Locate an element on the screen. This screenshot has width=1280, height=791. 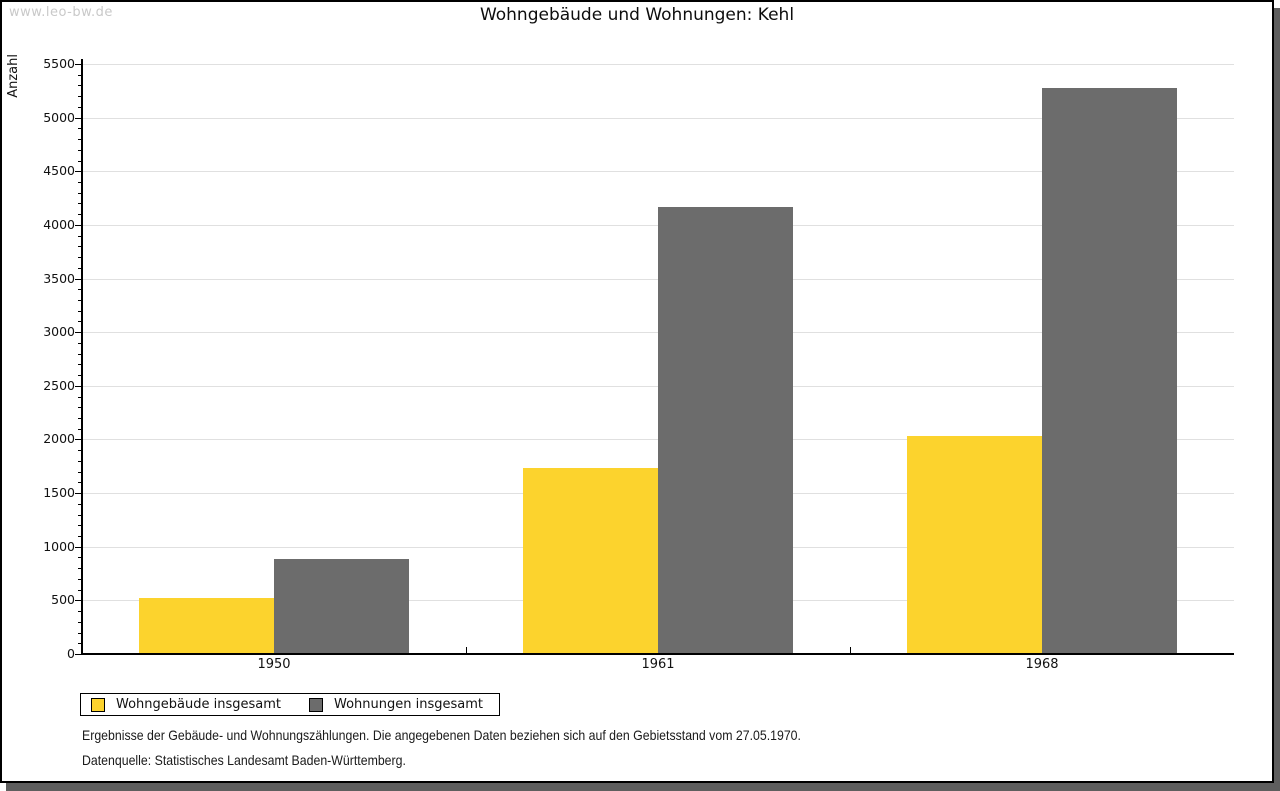
y-tick-label-4500: 4500 is located at coordinates (59, 171).